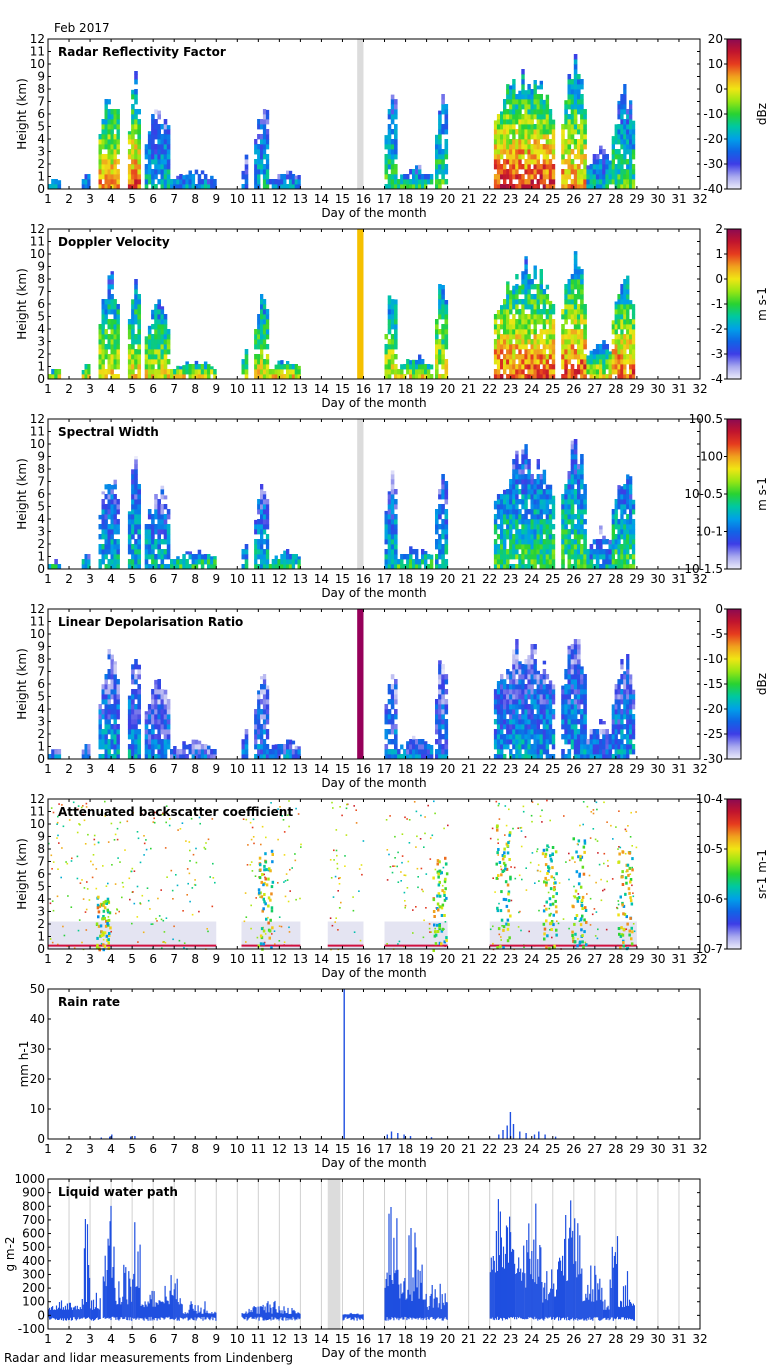 The height and width of the screenshot is (1370, 780). What do you see at coordinates (709, 532) in the screenshot?
I see `colorbar-tick-label: 10-1` at bounding box center [709, 532].